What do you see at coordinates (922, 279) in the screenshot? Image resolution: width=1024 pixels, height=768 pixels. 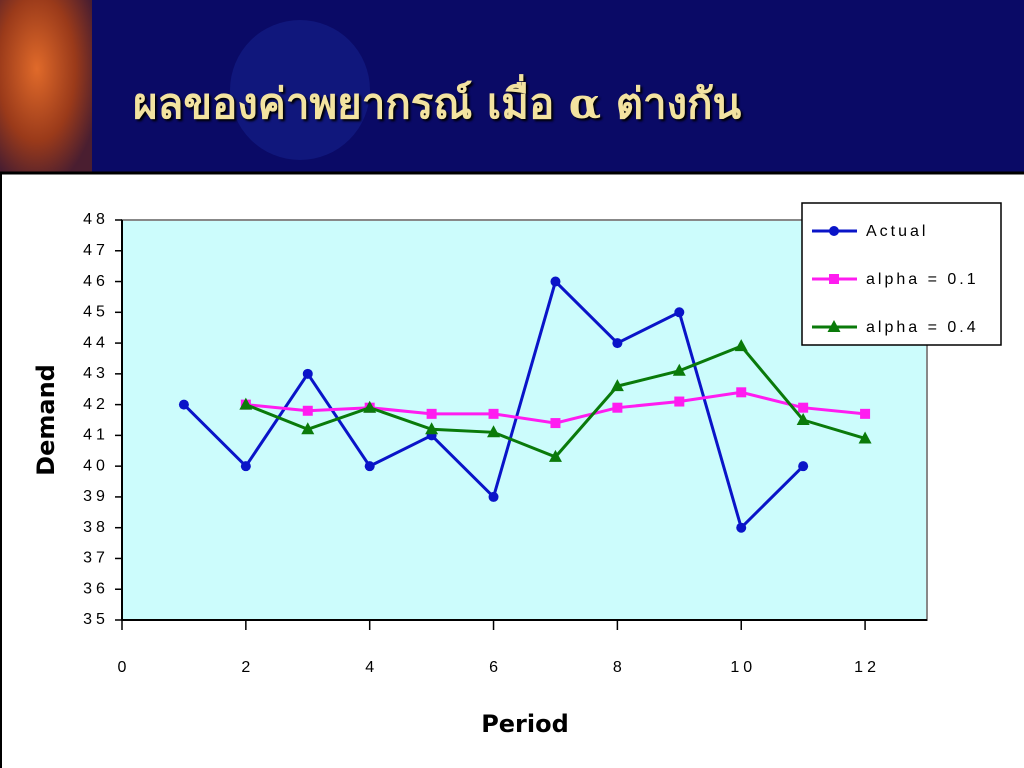 I see `legend-label: alpha = 0.1` at bounding box center [922, 279].